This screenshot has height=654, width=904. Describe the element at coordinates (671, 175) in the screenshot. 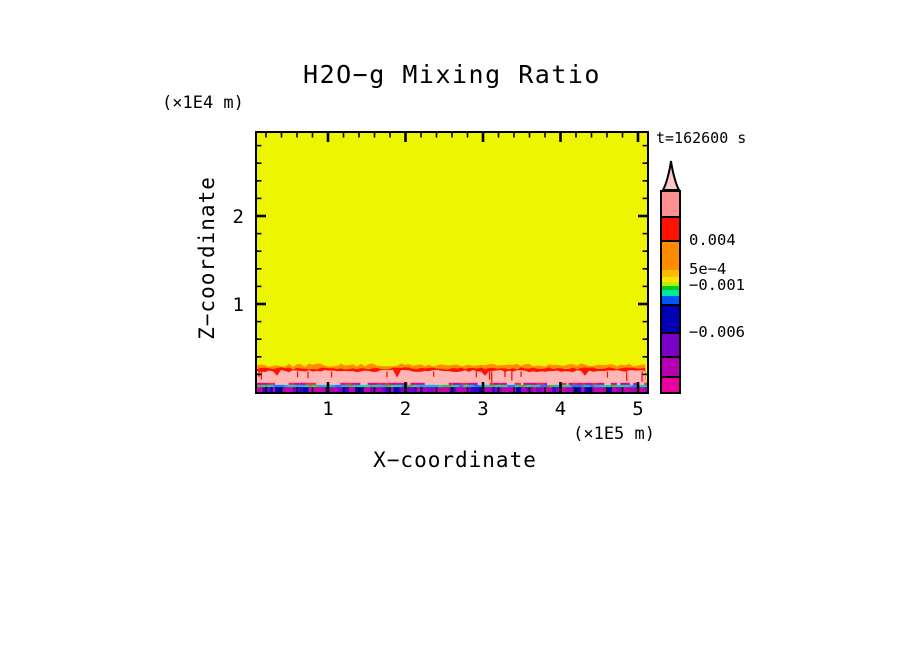

I see `colorbar-arrow-icon` at that location.